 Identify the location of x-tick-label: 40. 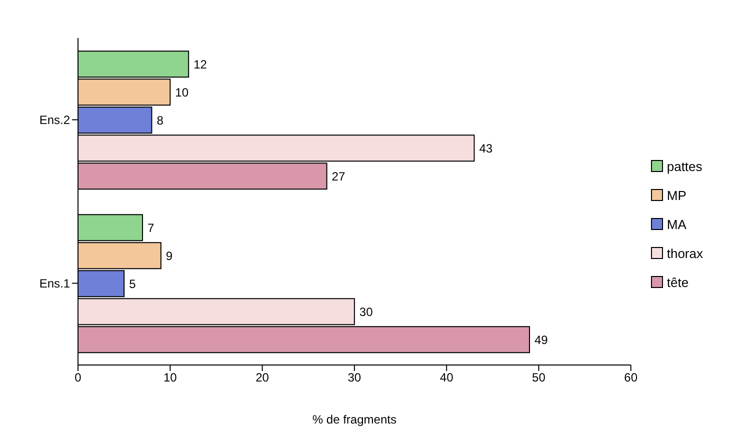
(447, 377).